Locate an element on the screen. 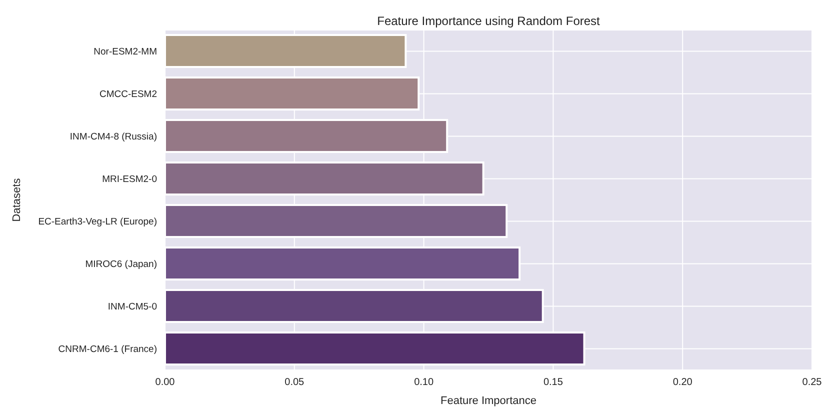 The height and width of the screenshot is (409, 828). x-tick-label: 0.25 is located at coordinates (812, 382).